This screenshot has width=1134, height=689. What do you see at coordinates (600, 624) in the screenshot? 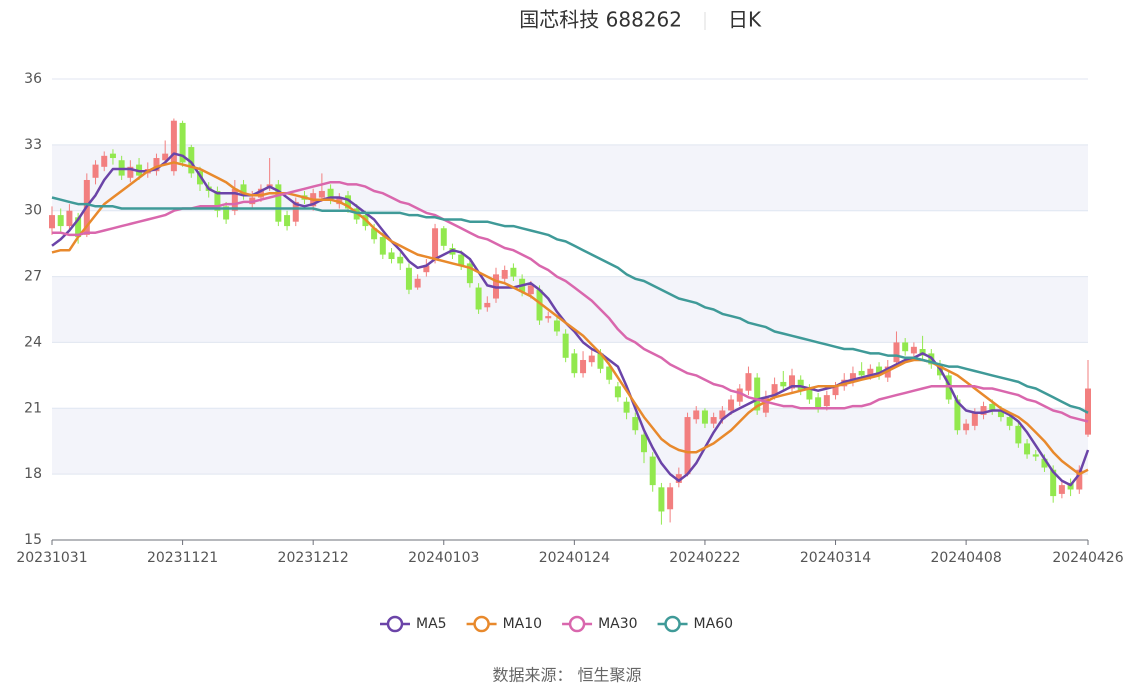
I see `legend-item: MA30` at bounding box center [600, 624].